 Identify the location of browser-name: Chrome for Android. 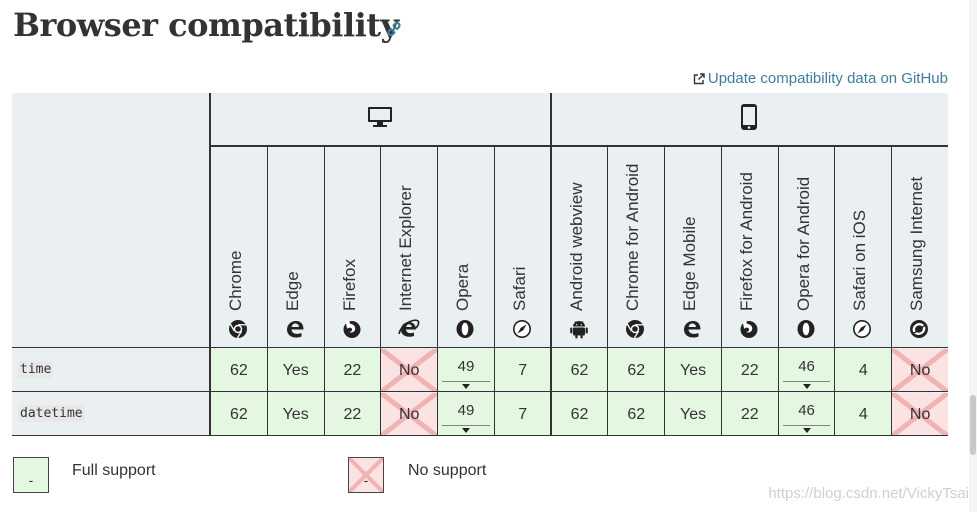
(633, 237).